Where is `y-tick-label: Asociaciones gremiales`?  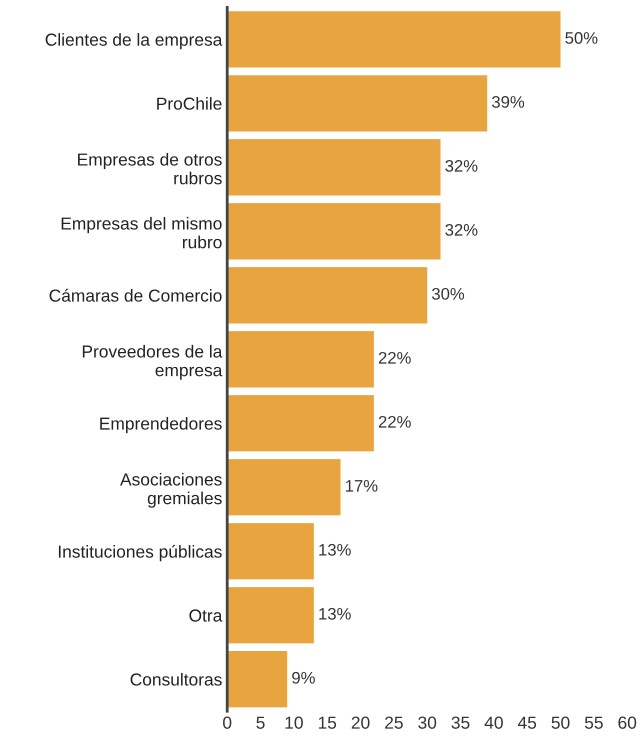
y-tick-label: Asociaciones gremiales is located at coordinates (171, 490).